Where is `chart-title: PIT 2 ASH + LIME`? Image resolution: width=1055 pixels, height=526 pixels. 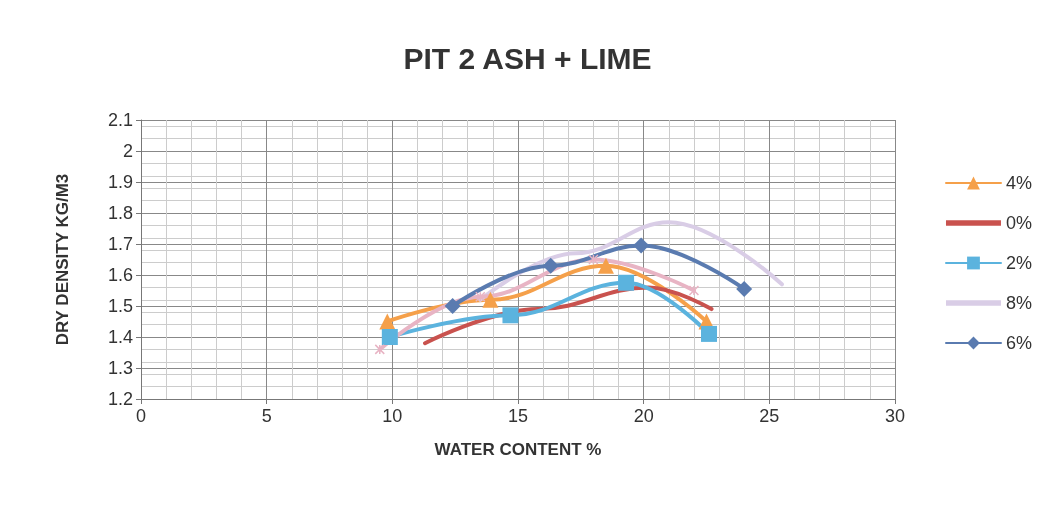 chart-title: PIT 2 ASH + LIME is located at coordinates (527, 58).